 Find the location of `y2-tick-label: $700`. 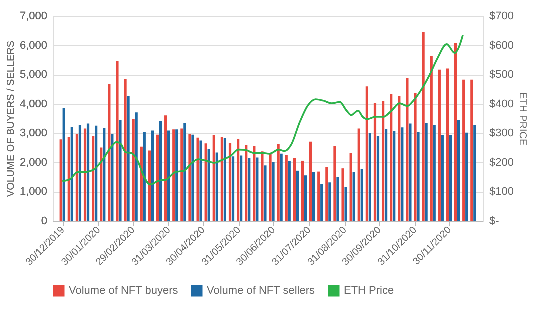

y2-tick-label: $700 is located at coordinates (502, 16).